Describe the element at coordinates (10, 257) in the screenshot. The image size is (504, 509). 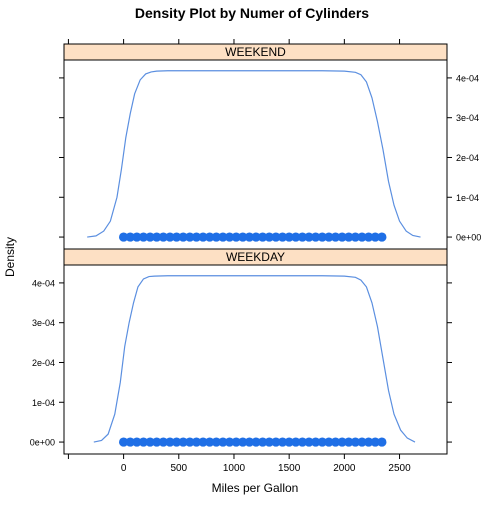
I see `y-axis-label: Density` at that location.